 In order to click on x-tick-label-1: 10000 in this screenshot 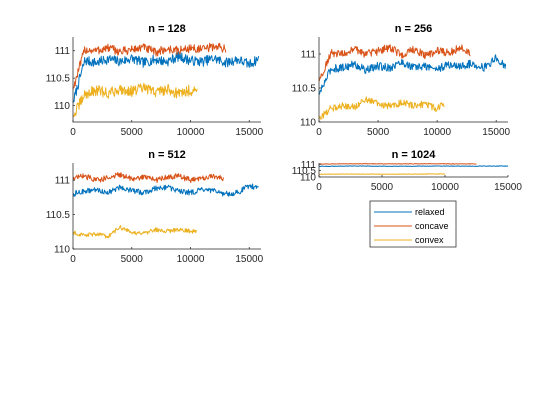, I will do `click(191, 132)`.